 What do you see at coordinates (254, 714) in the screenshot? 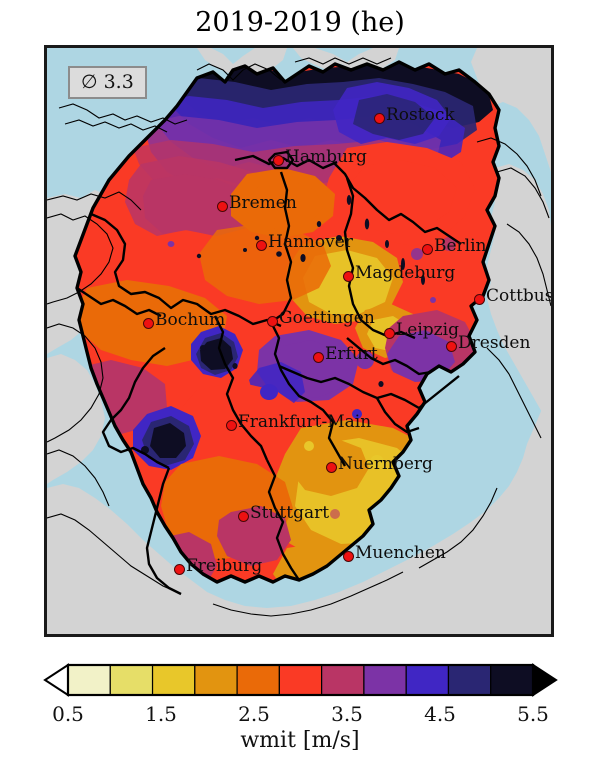
I see `colorbar-tick-label: 2.5` at bounding box center [254, 714].